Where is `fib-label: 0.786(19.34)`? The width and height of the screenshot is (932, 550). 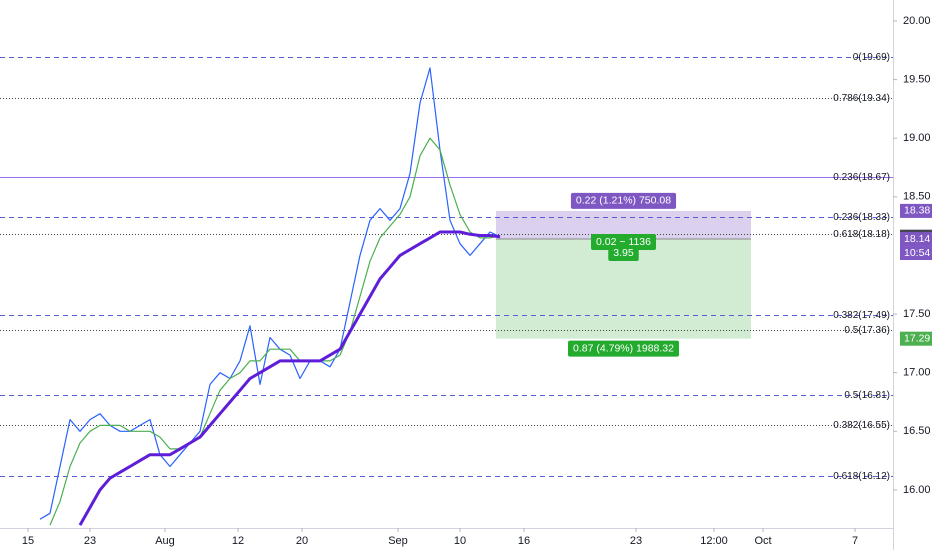
fib-label: 0.786(19.34) is located at coordinates (861, 98).